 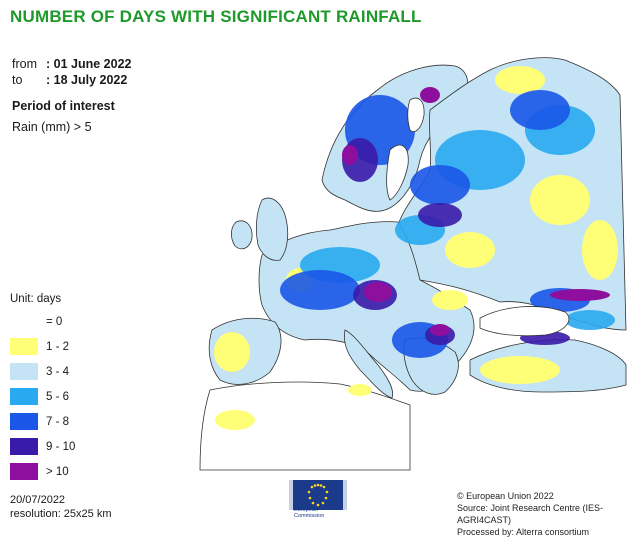 What do you see at coordinates (42, 446) in the screenshot?
I see `legend-item-5: 9 - 10` at bounding box center [42, 446].